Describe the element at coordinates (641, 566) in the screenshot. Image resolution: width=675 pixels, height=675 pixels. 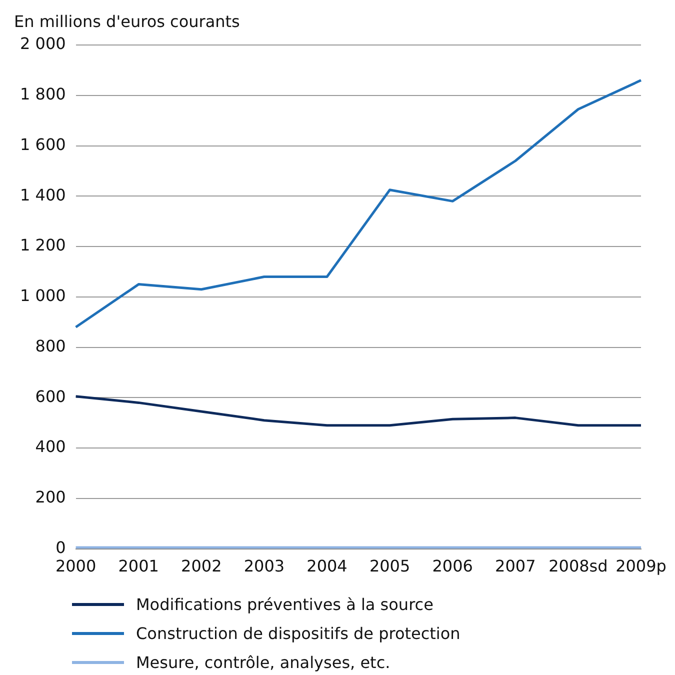
I see `x-tick-label: 2009p` at that location.